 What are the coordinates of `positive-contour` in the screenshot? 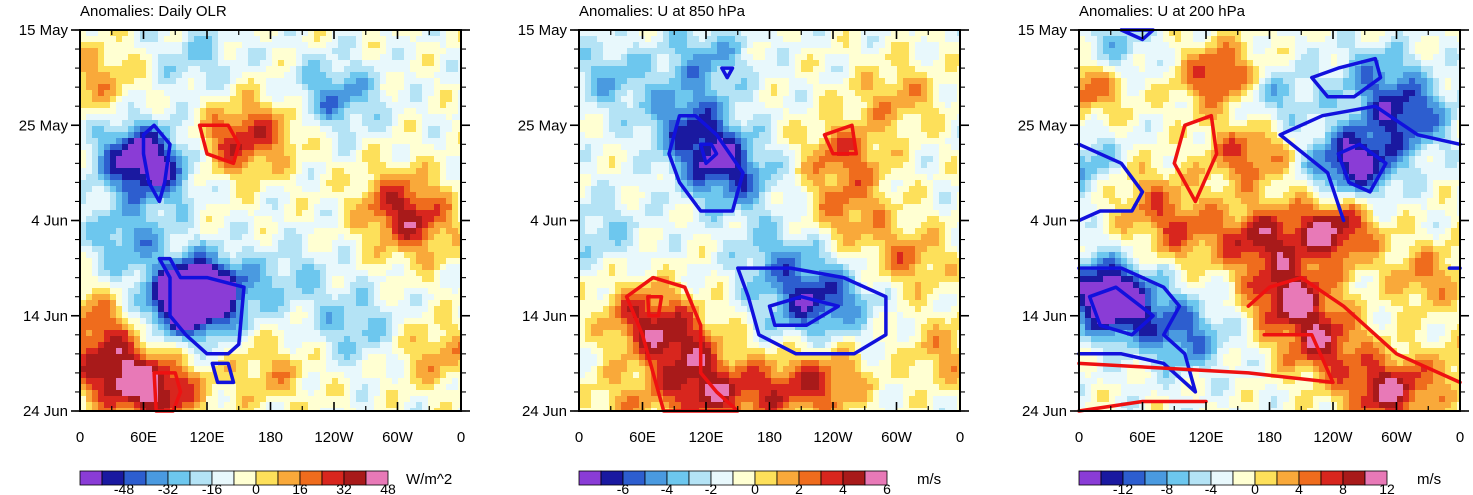 It's located at (167, 392).